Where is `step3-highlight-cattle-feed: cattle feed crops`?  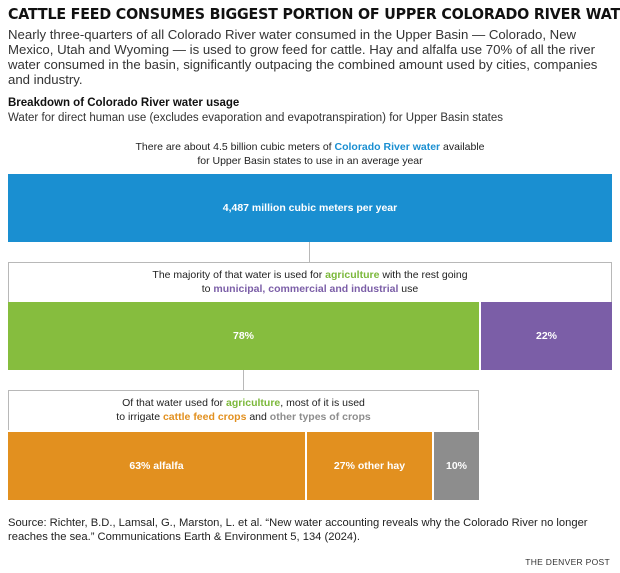 step3-highlight-cattle-feed: cattle feed crops is located at coordinates (204, 417).